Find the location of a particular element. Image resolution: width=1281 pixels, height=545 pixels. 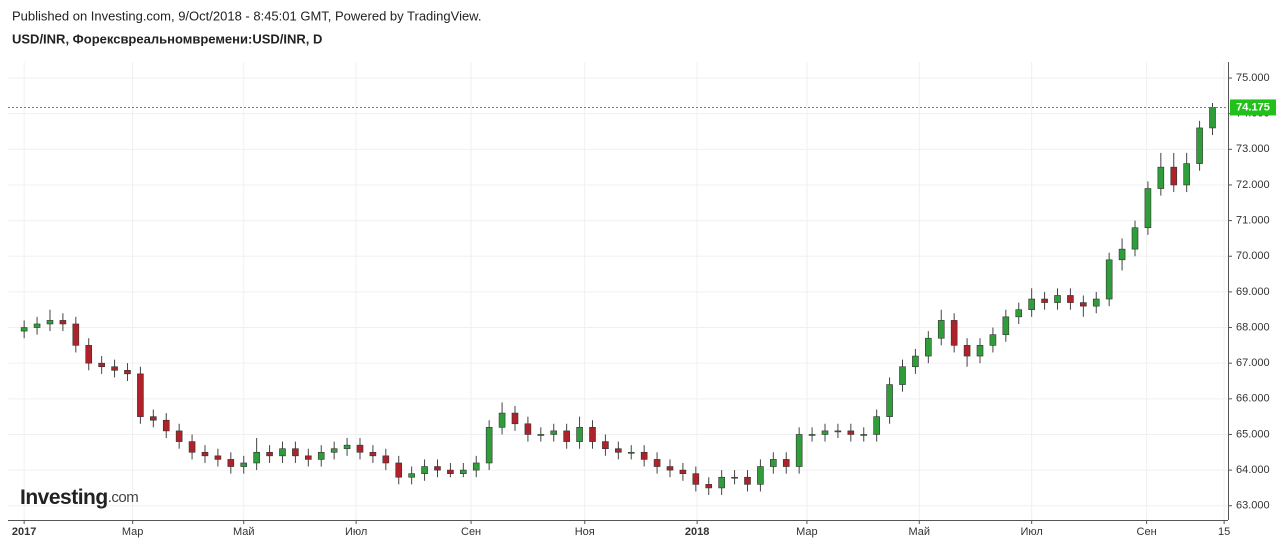

y-tick-label: 75.000 is located at coordinates (1253, 78).